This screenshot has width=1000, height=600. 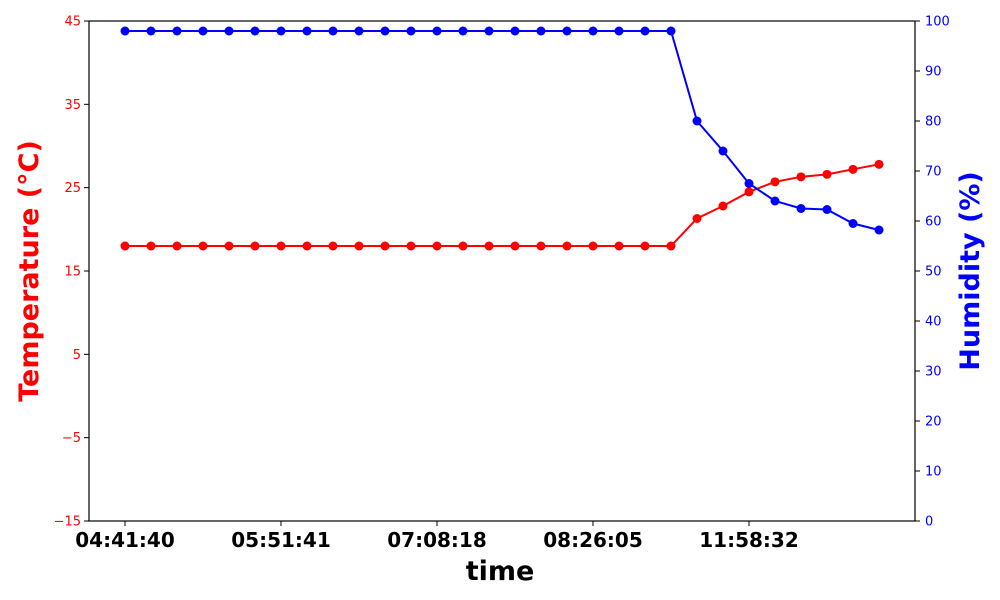 What do you see at coordinates (72, 22) in the screenshot?
I see `y-left-tick-label: 45` at bounding box center [72, 22].